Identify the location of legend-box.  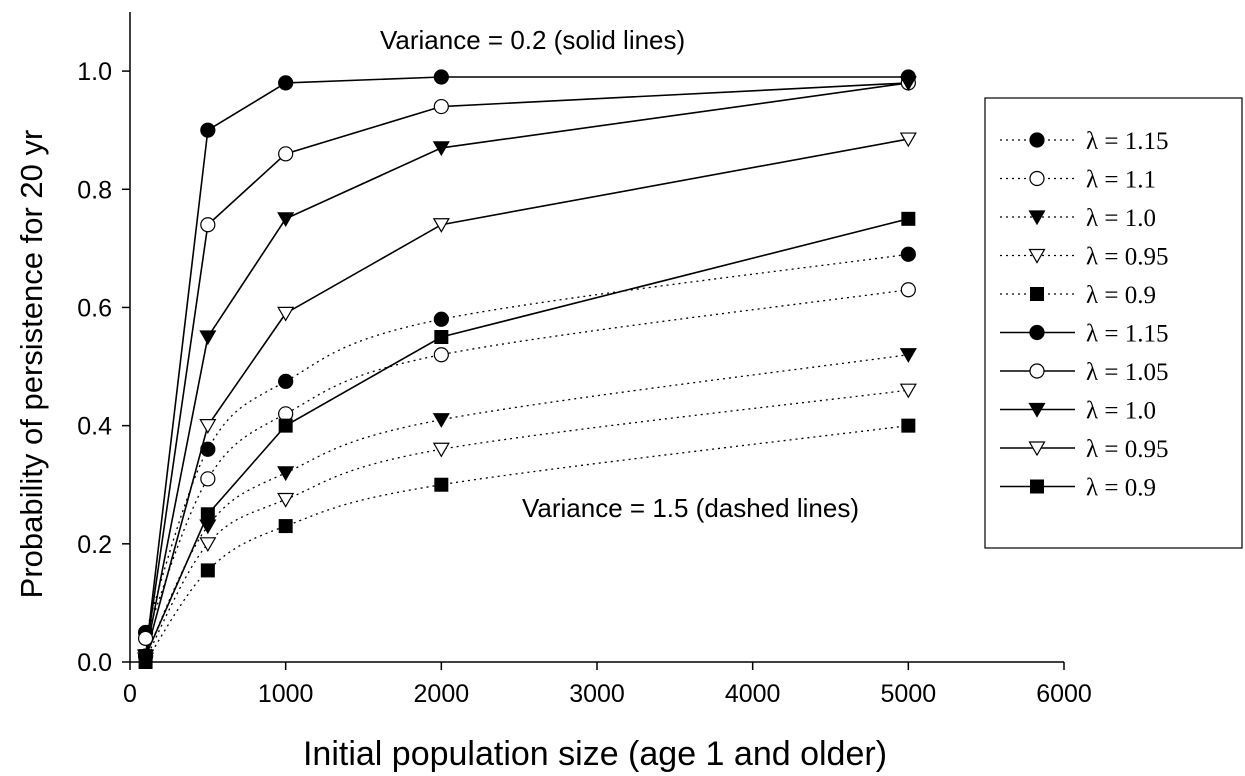
(1113, 323).